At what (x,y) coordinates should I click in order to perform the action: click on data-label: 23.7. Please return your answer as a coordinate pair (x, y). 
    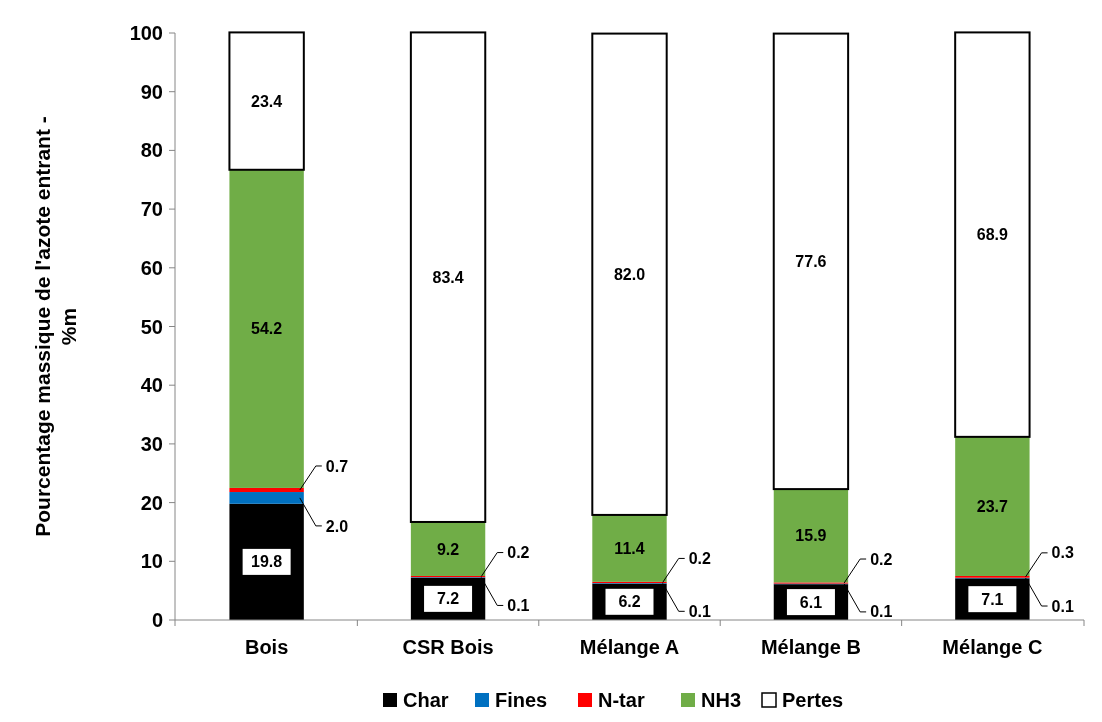
    Looking at the image, I should click on (992, 507).